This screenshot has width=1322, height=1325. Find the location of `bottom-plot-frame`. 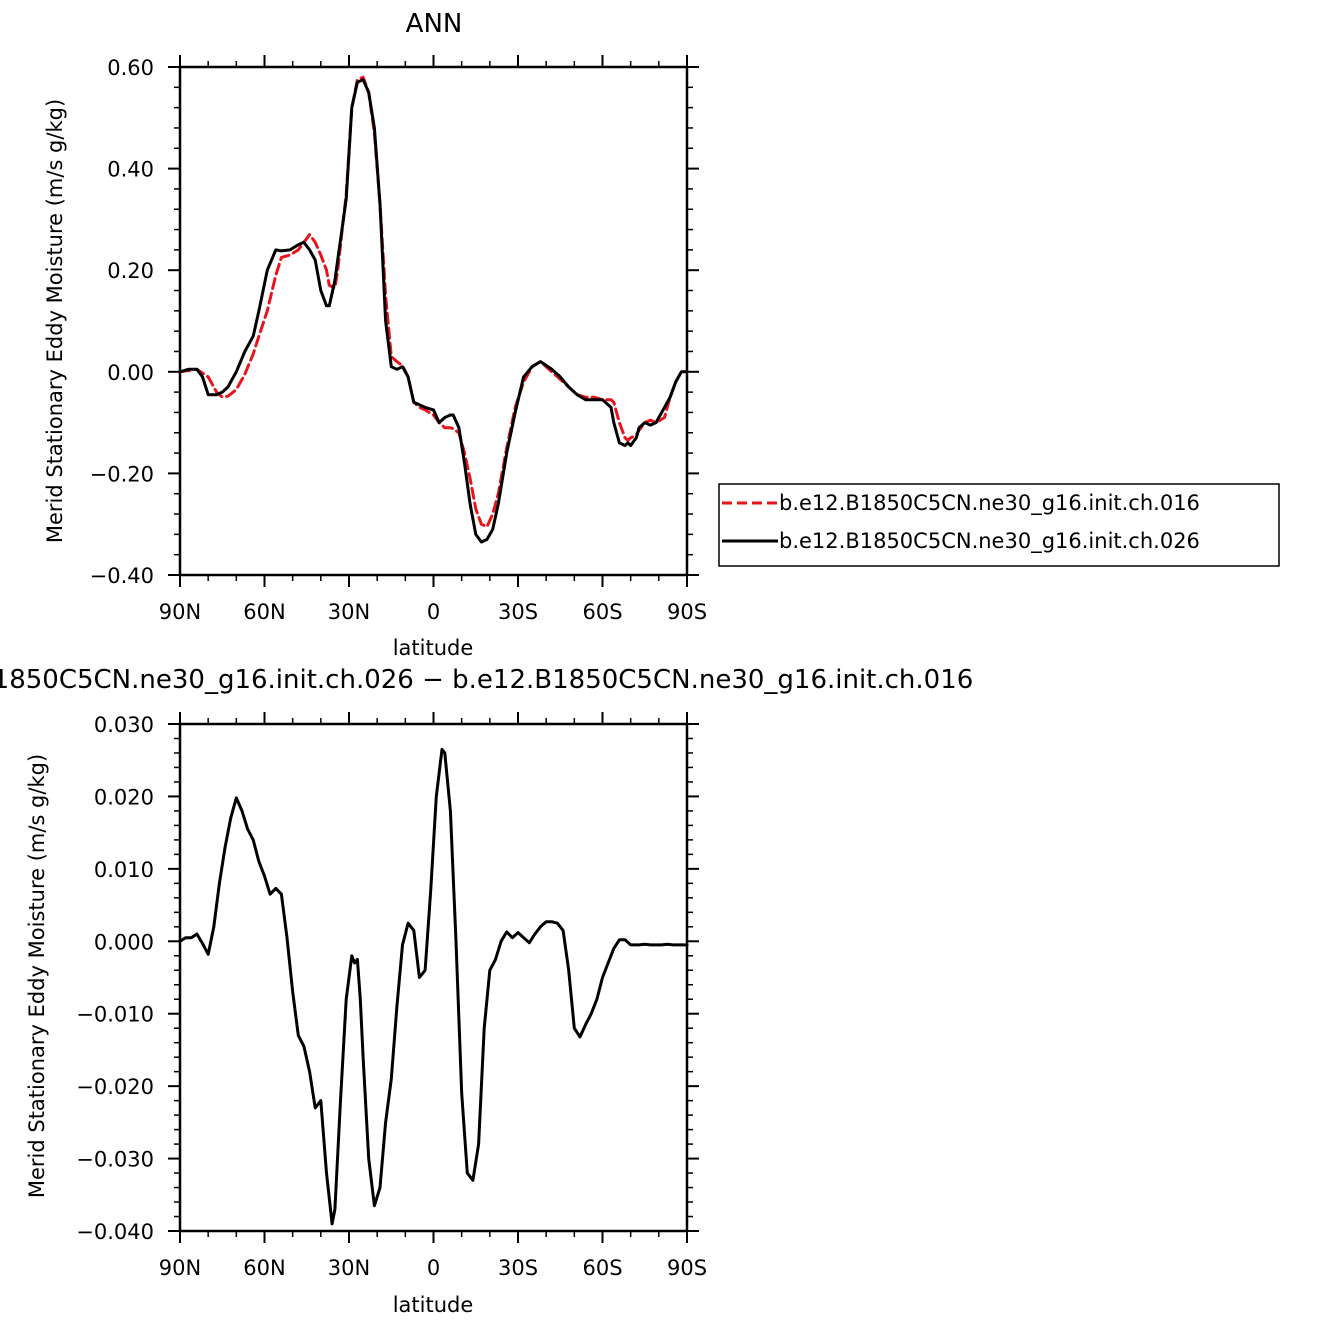

bottom-plot-frame is located at coordinates (433, 977).